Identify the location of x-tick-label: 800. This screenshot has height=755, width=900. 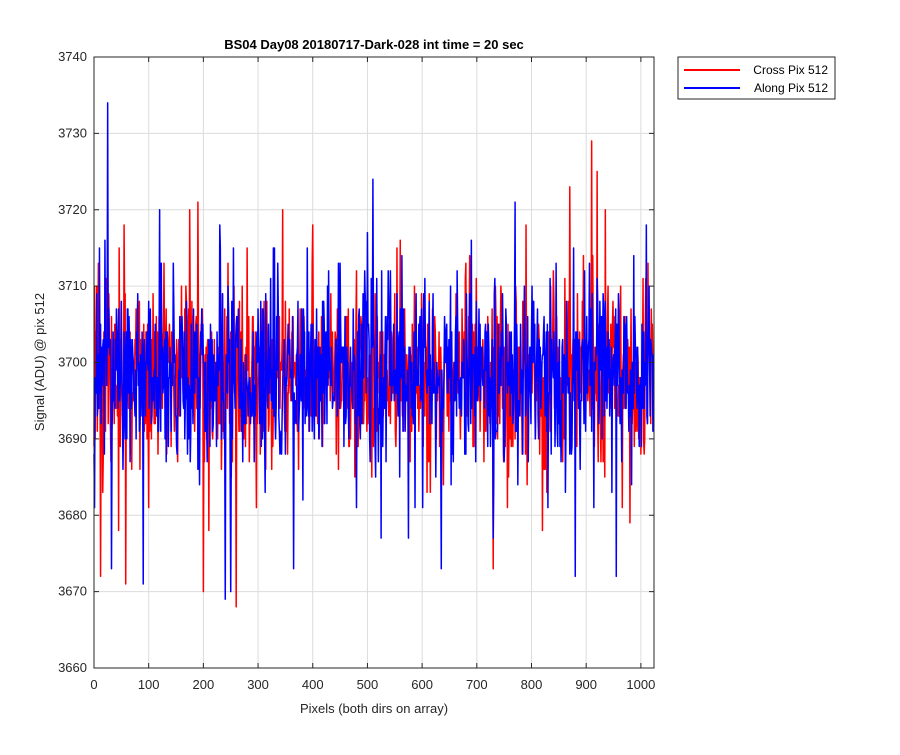
(532, 684).